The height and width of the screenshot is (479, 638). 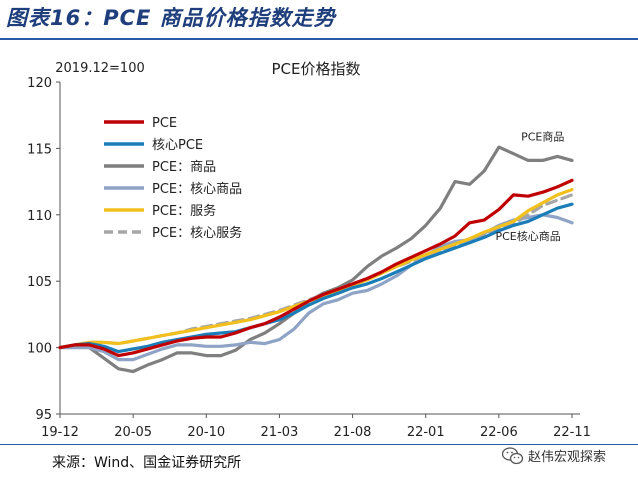 I want to click on y-tick-label: 120, so click(x=39, y=83).